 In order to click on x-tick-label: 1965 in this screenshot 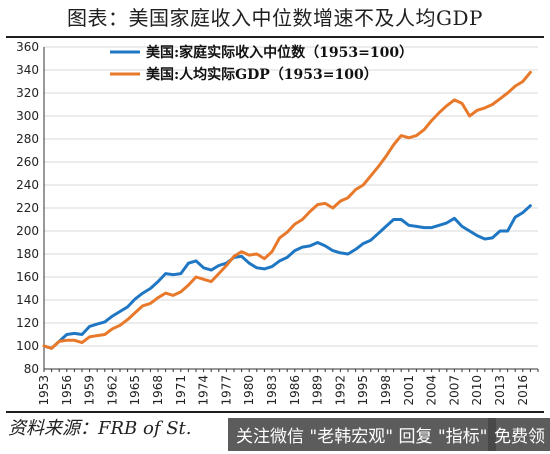, I will do `click(135, 390)`.